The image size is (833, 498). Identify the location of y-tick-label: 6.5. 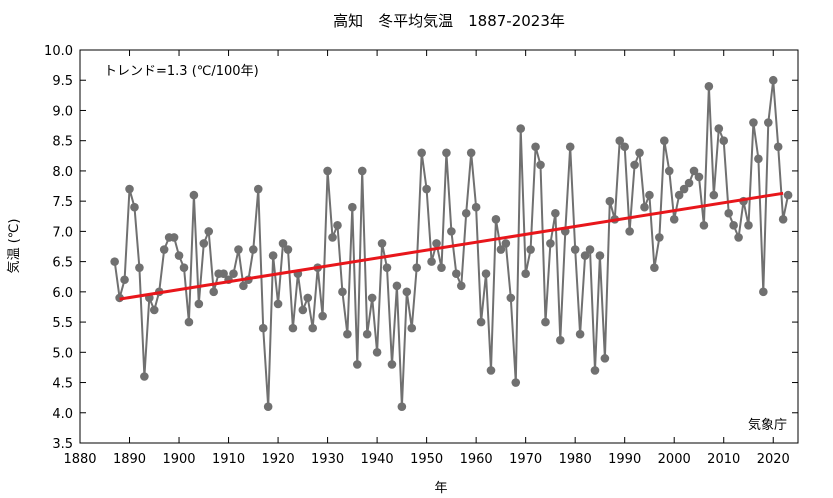
(62, 263).